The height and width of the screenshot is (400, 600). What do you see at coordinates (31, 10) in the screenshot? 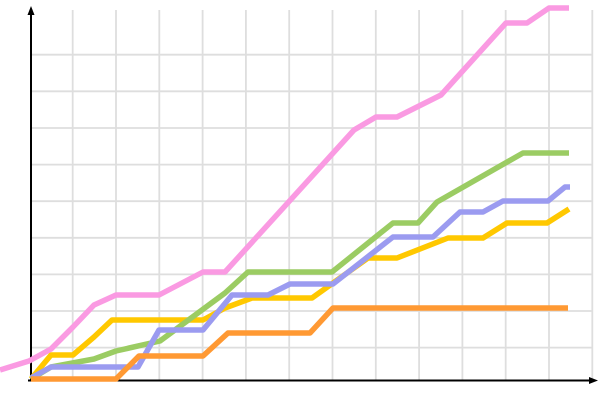
I see `y-axis-arrow-icon` at bounding box center [31, 10].